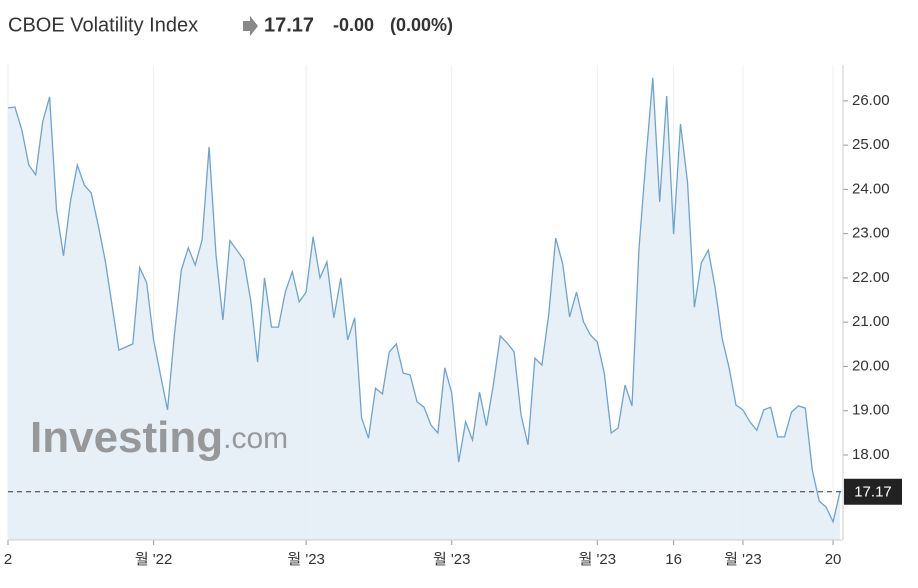 This screenshot has width=918, height=588. What do you see at coordinates (421, 25) in the screenshot?
I see `change-pct: (0.00%)` at bounding box center [421, 25].